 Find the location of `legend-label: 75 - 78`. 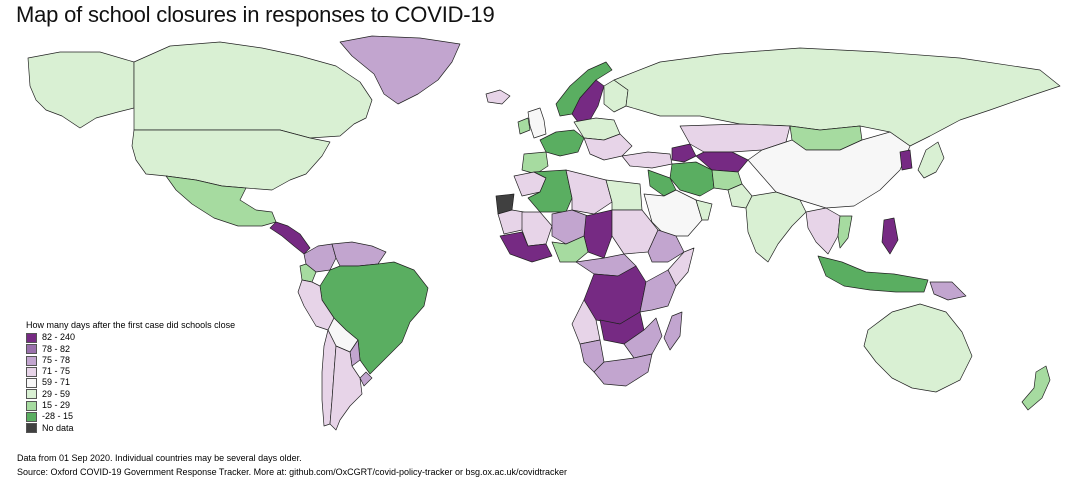

legend-label: 75 - 78 is located at coordinates (56, 359).